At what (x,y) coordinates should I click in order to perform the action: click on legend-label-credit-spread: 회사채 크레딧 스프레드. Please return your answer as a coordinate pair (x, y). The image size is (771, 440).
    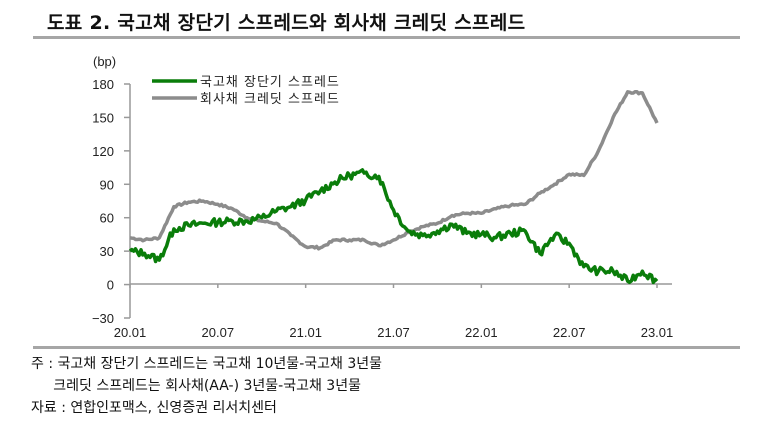
    Looking at the image, I should click on (270, 99).